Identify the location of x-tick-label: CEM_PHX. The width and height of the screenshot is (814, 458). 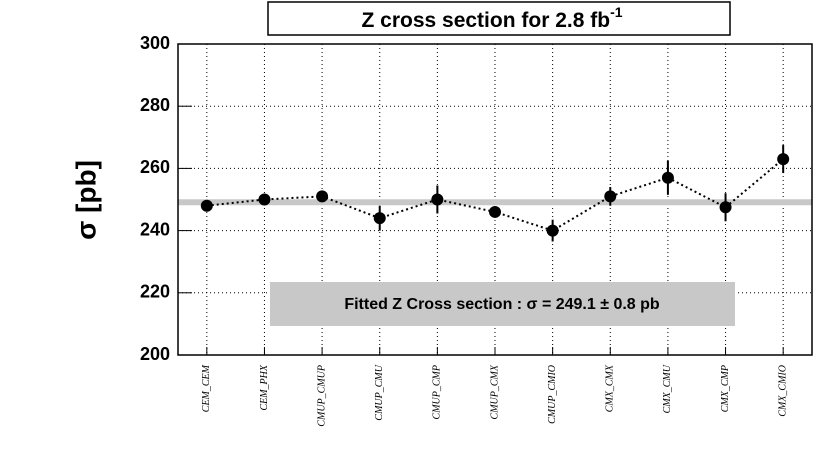
(264, 387).